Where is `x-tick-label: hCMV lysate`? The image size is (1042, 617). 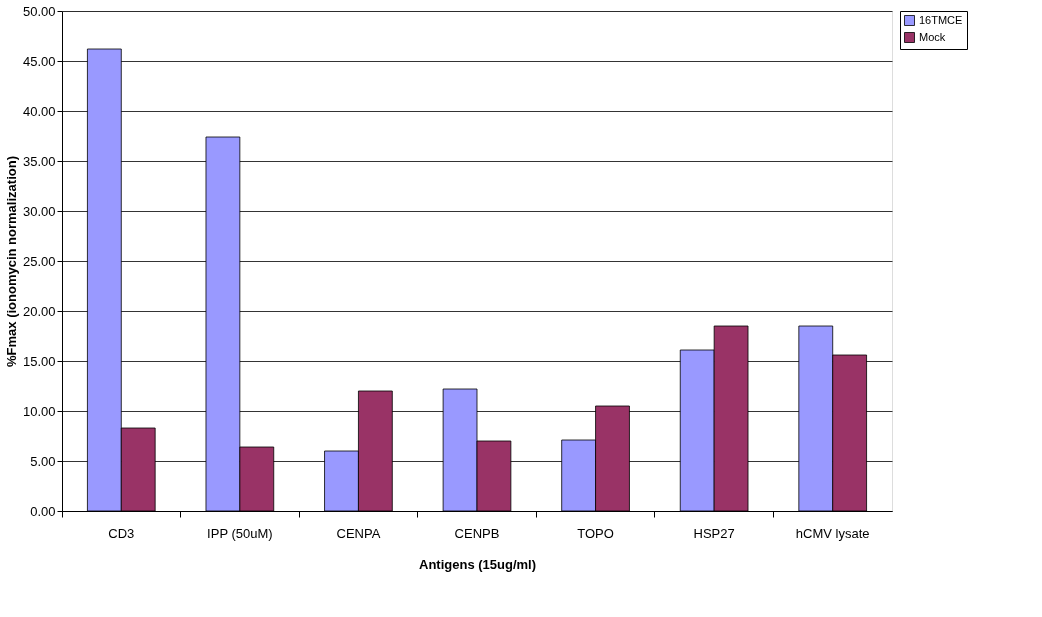
x-tick-label: hCMV lysate is located at coordinates (832, 533).